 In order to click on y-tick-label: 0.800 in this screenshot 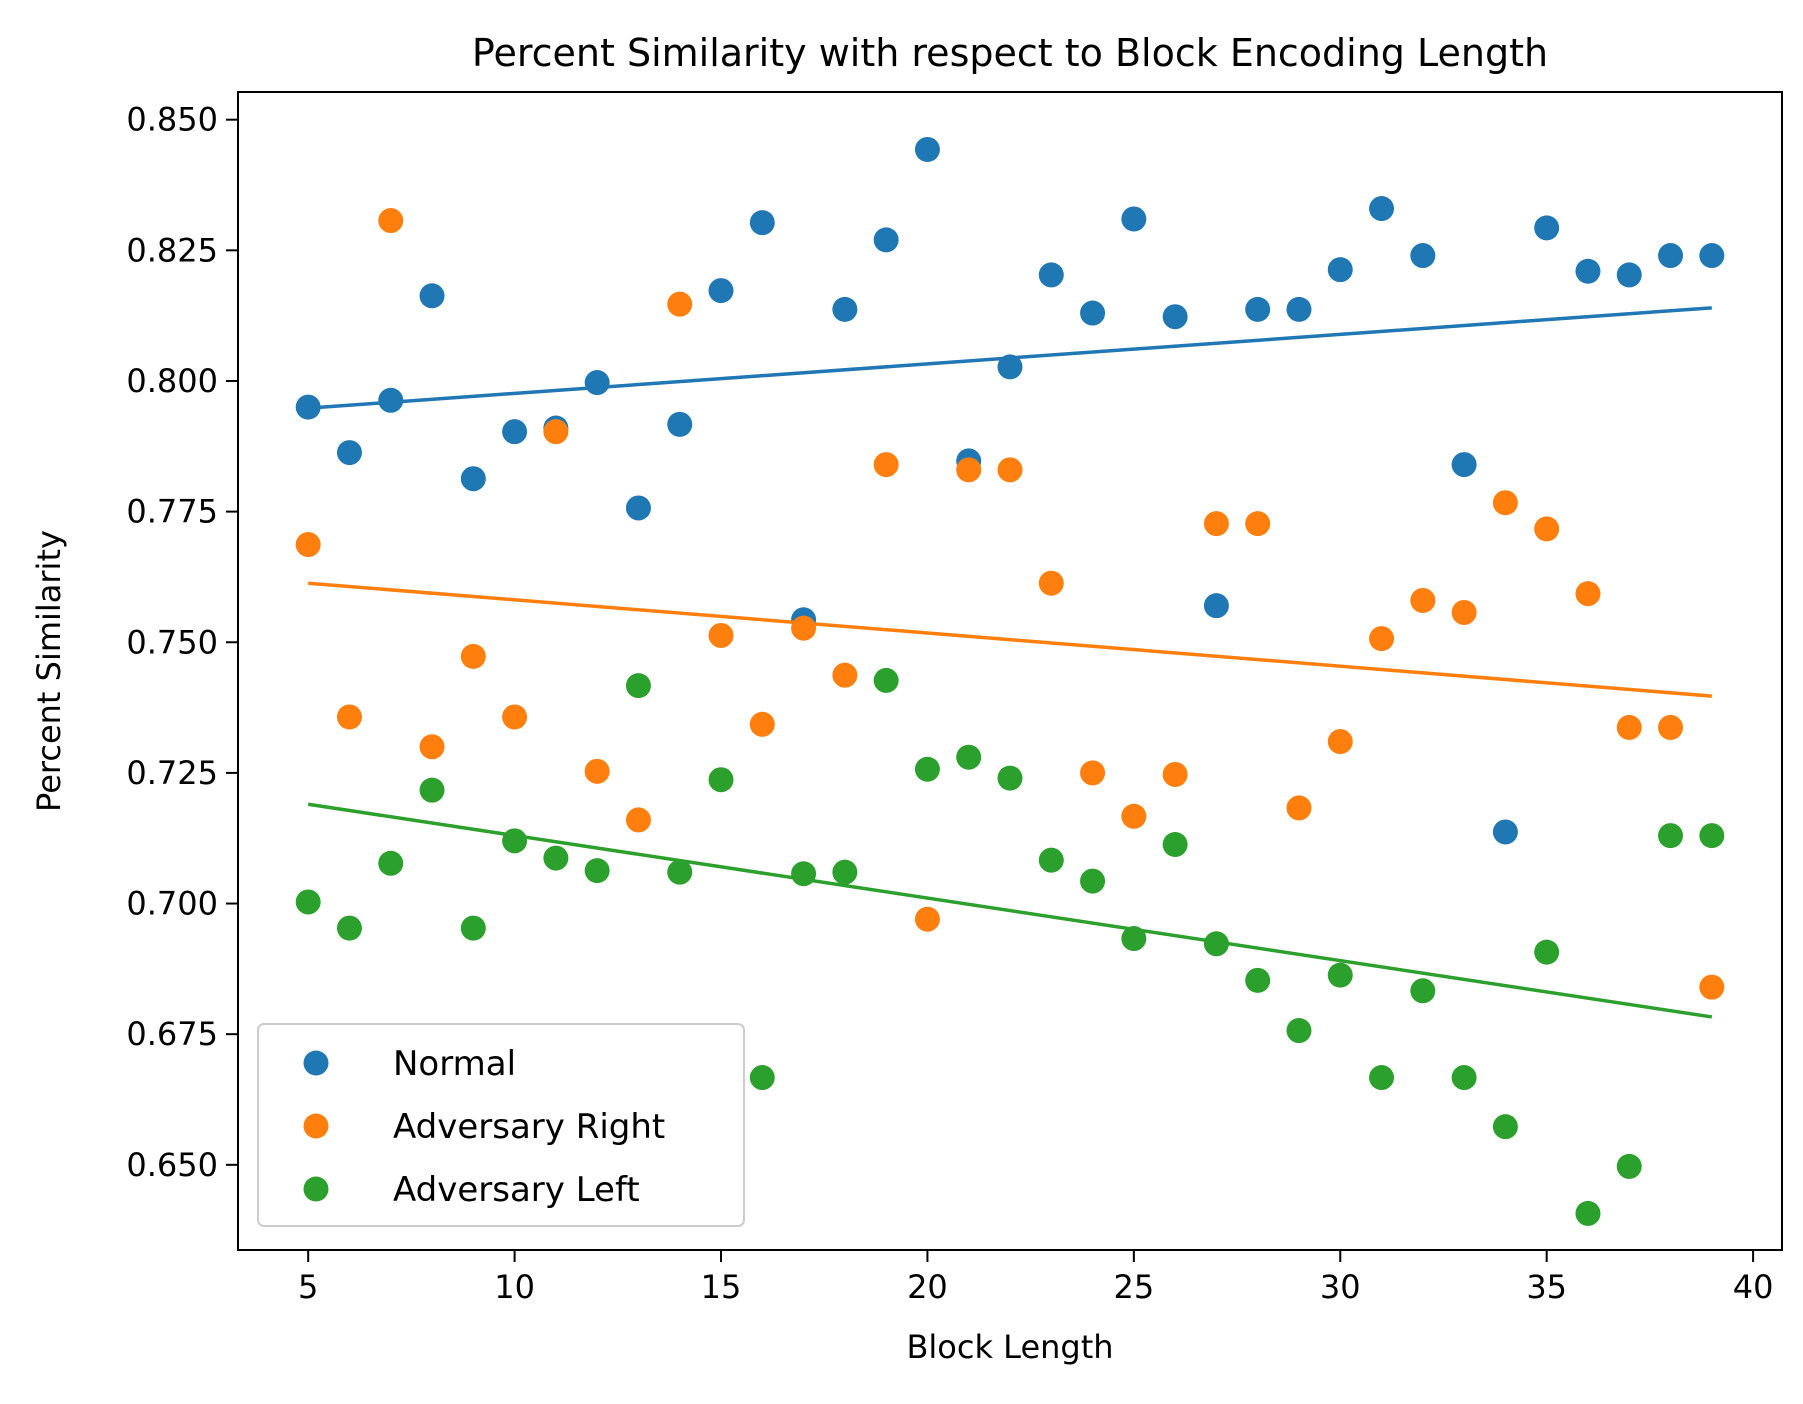, I will do `click(172, 381)`.